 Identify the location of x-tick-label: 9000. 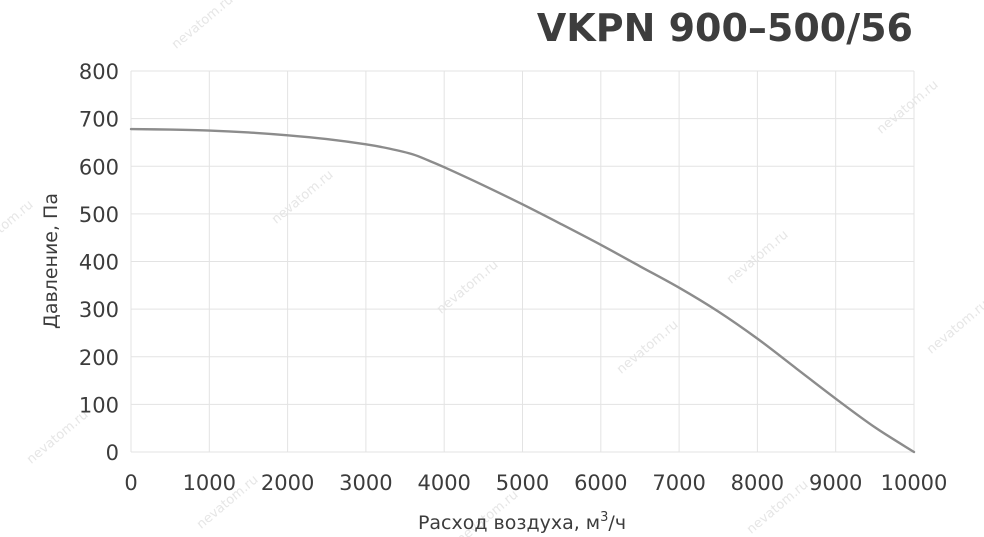
(835, 483).